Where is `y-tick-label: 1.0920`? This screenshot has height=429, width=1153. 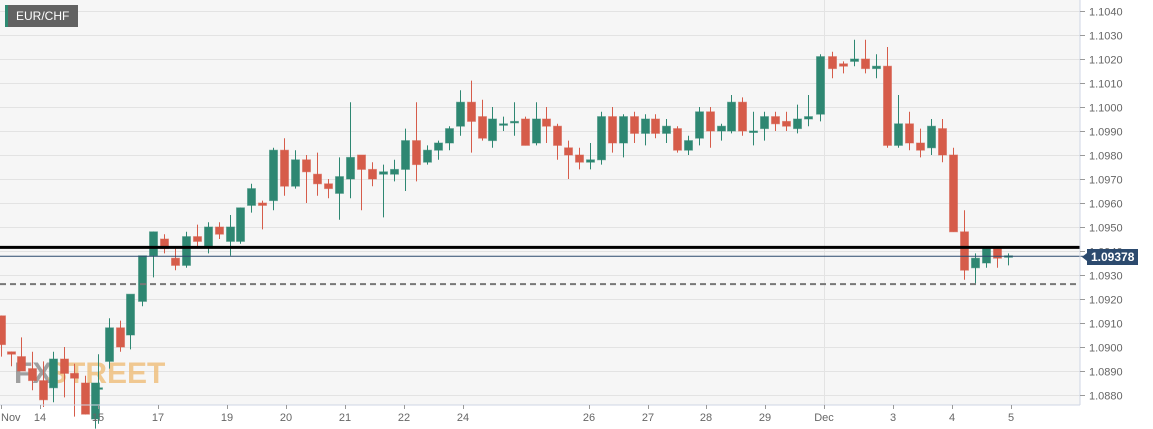
y-tick-label: 1.0920 is located at coordinates (1106, 301).